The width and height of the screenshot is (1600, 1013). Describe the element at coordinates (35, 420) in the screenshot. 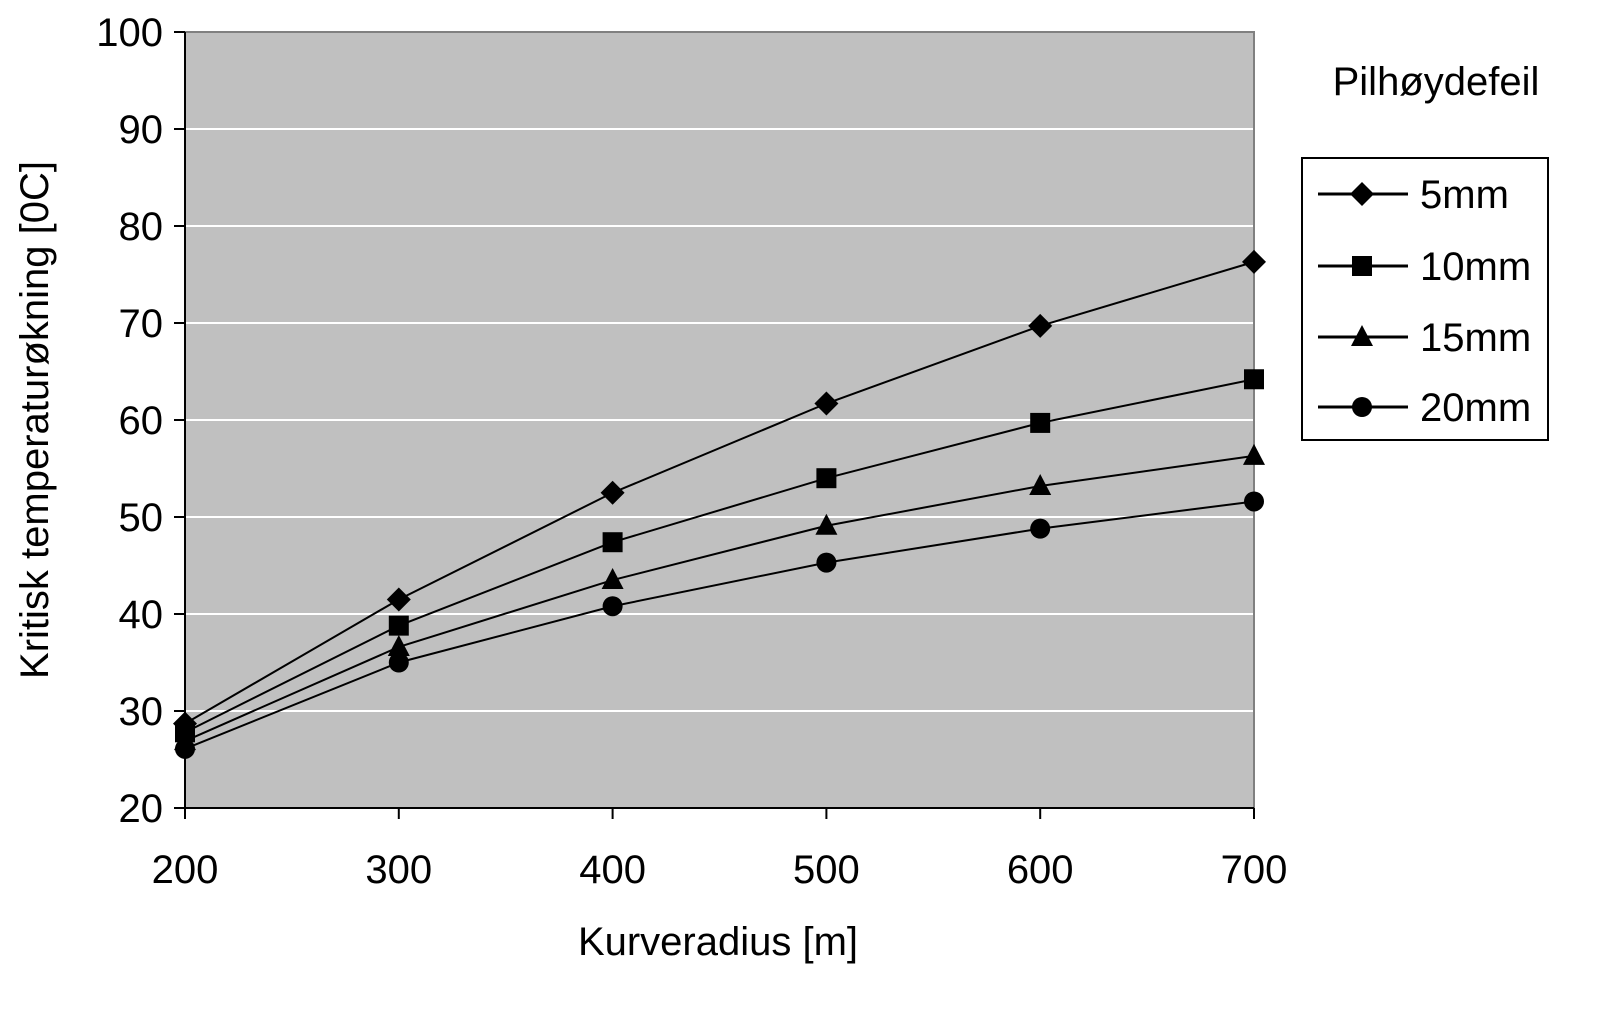

I see `y-axis-label: Kritisk temperaturøkning [0C]` at that location.